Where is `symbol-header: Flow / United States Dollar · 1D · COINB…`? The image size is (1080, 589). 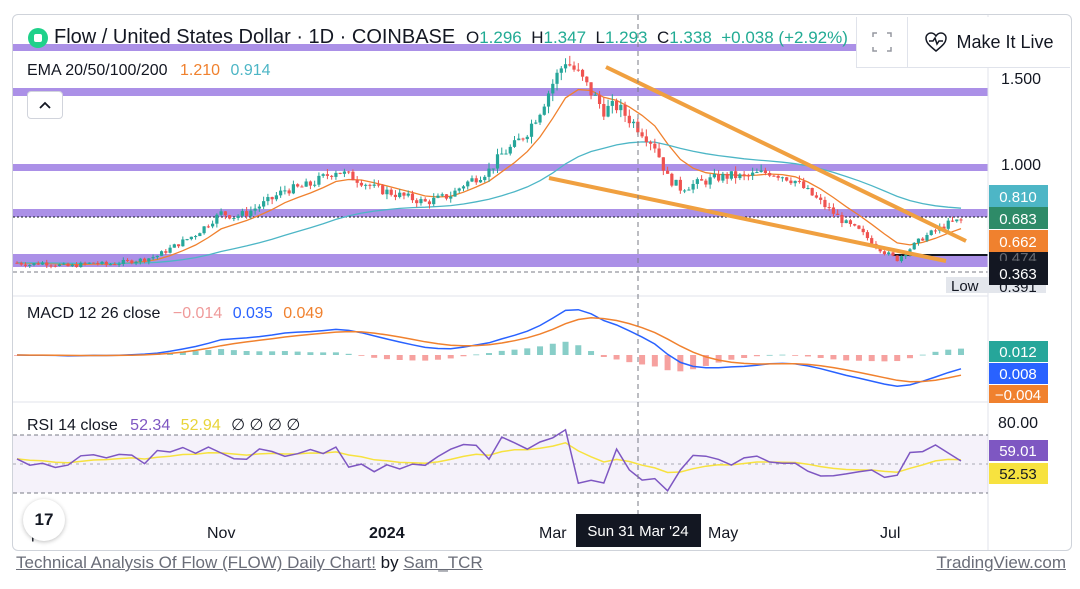
symbol-header: Flow / United States Dollar · 1D · COINB… is located at coordinates (438, 37).